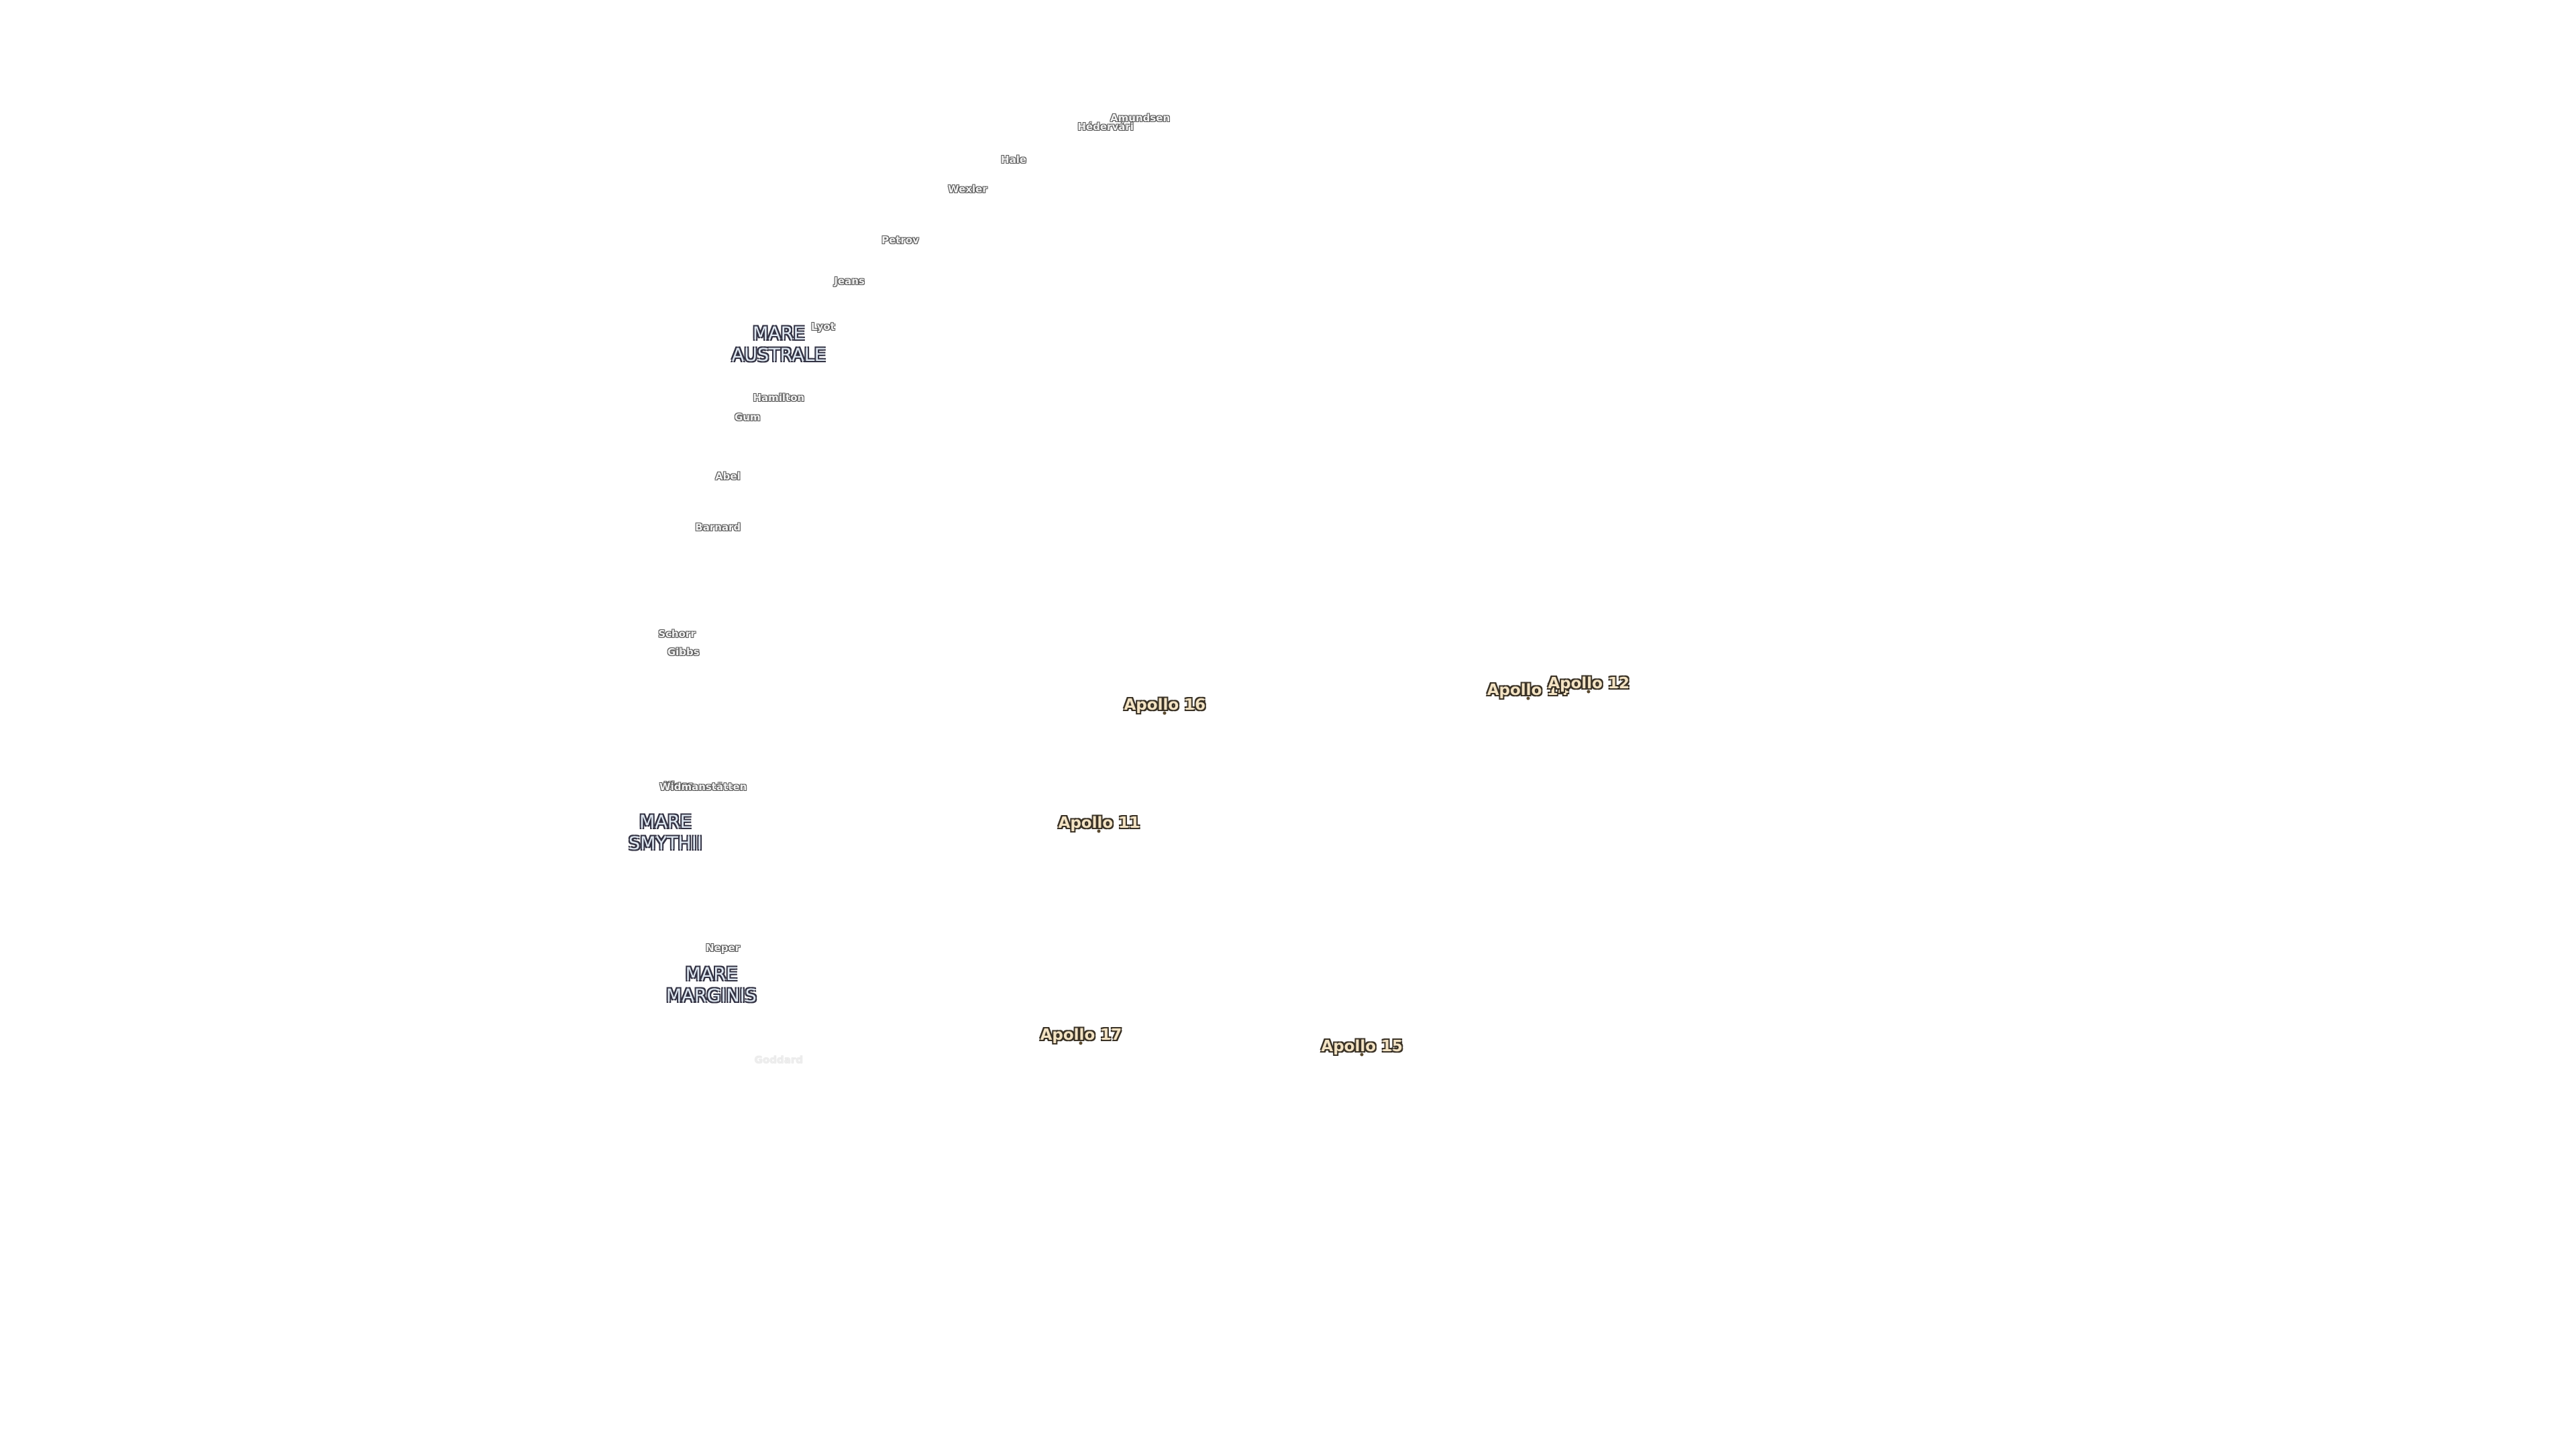 The height and width of the screenshot is (1449, 2576). I want to click on landing-site-label: Apollo 15, so click(1362, 1046).